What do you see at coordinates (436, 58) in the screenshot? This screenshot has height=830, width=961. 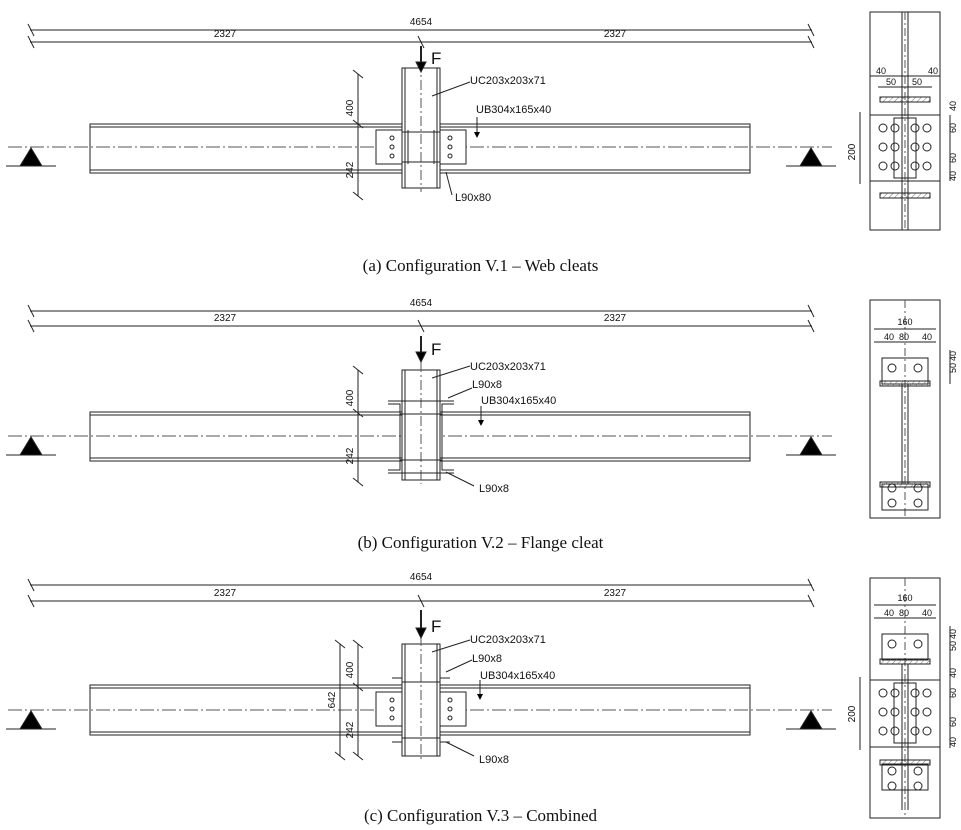 I see `load-label: F` at bounding box center [436, 58].